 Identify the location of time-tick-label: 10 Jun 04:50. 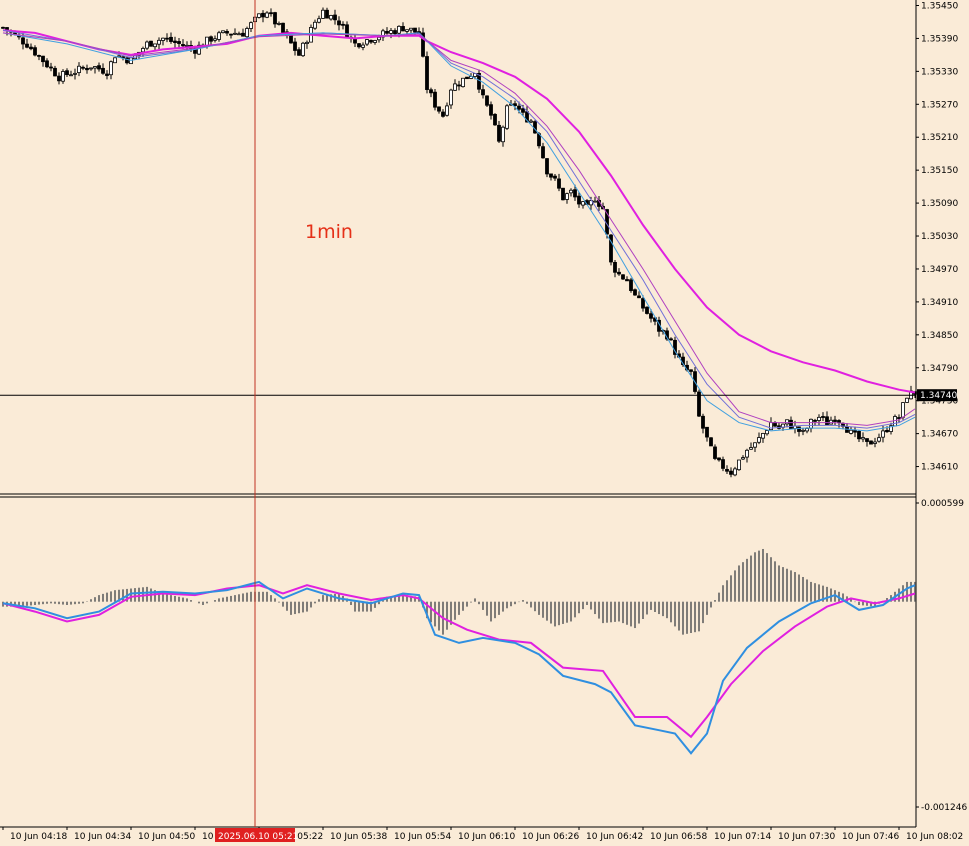
(166, 837).